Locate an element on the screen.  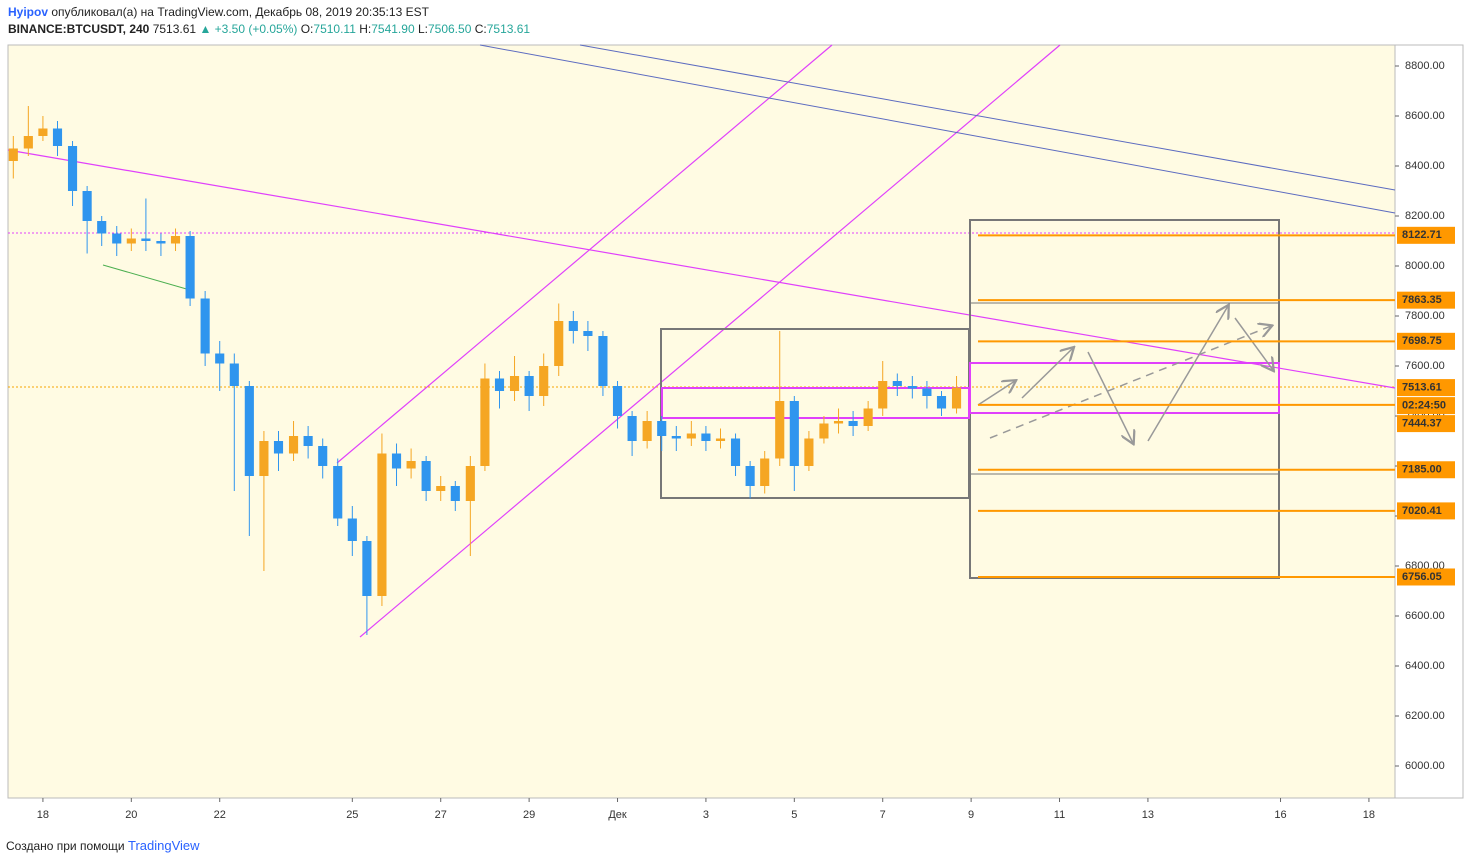
c-label: C: is located at coordinates (480, 29).